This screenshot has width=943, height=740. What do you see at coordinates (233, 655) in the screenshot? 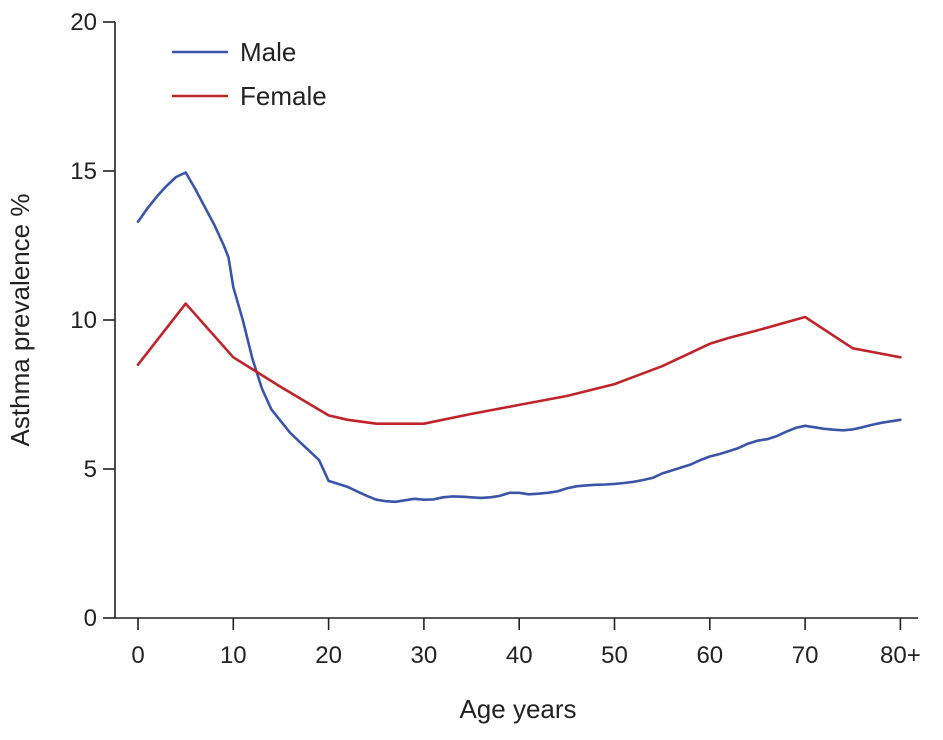
I see `x-tick-label: 10` at bounding box center [233, 655].